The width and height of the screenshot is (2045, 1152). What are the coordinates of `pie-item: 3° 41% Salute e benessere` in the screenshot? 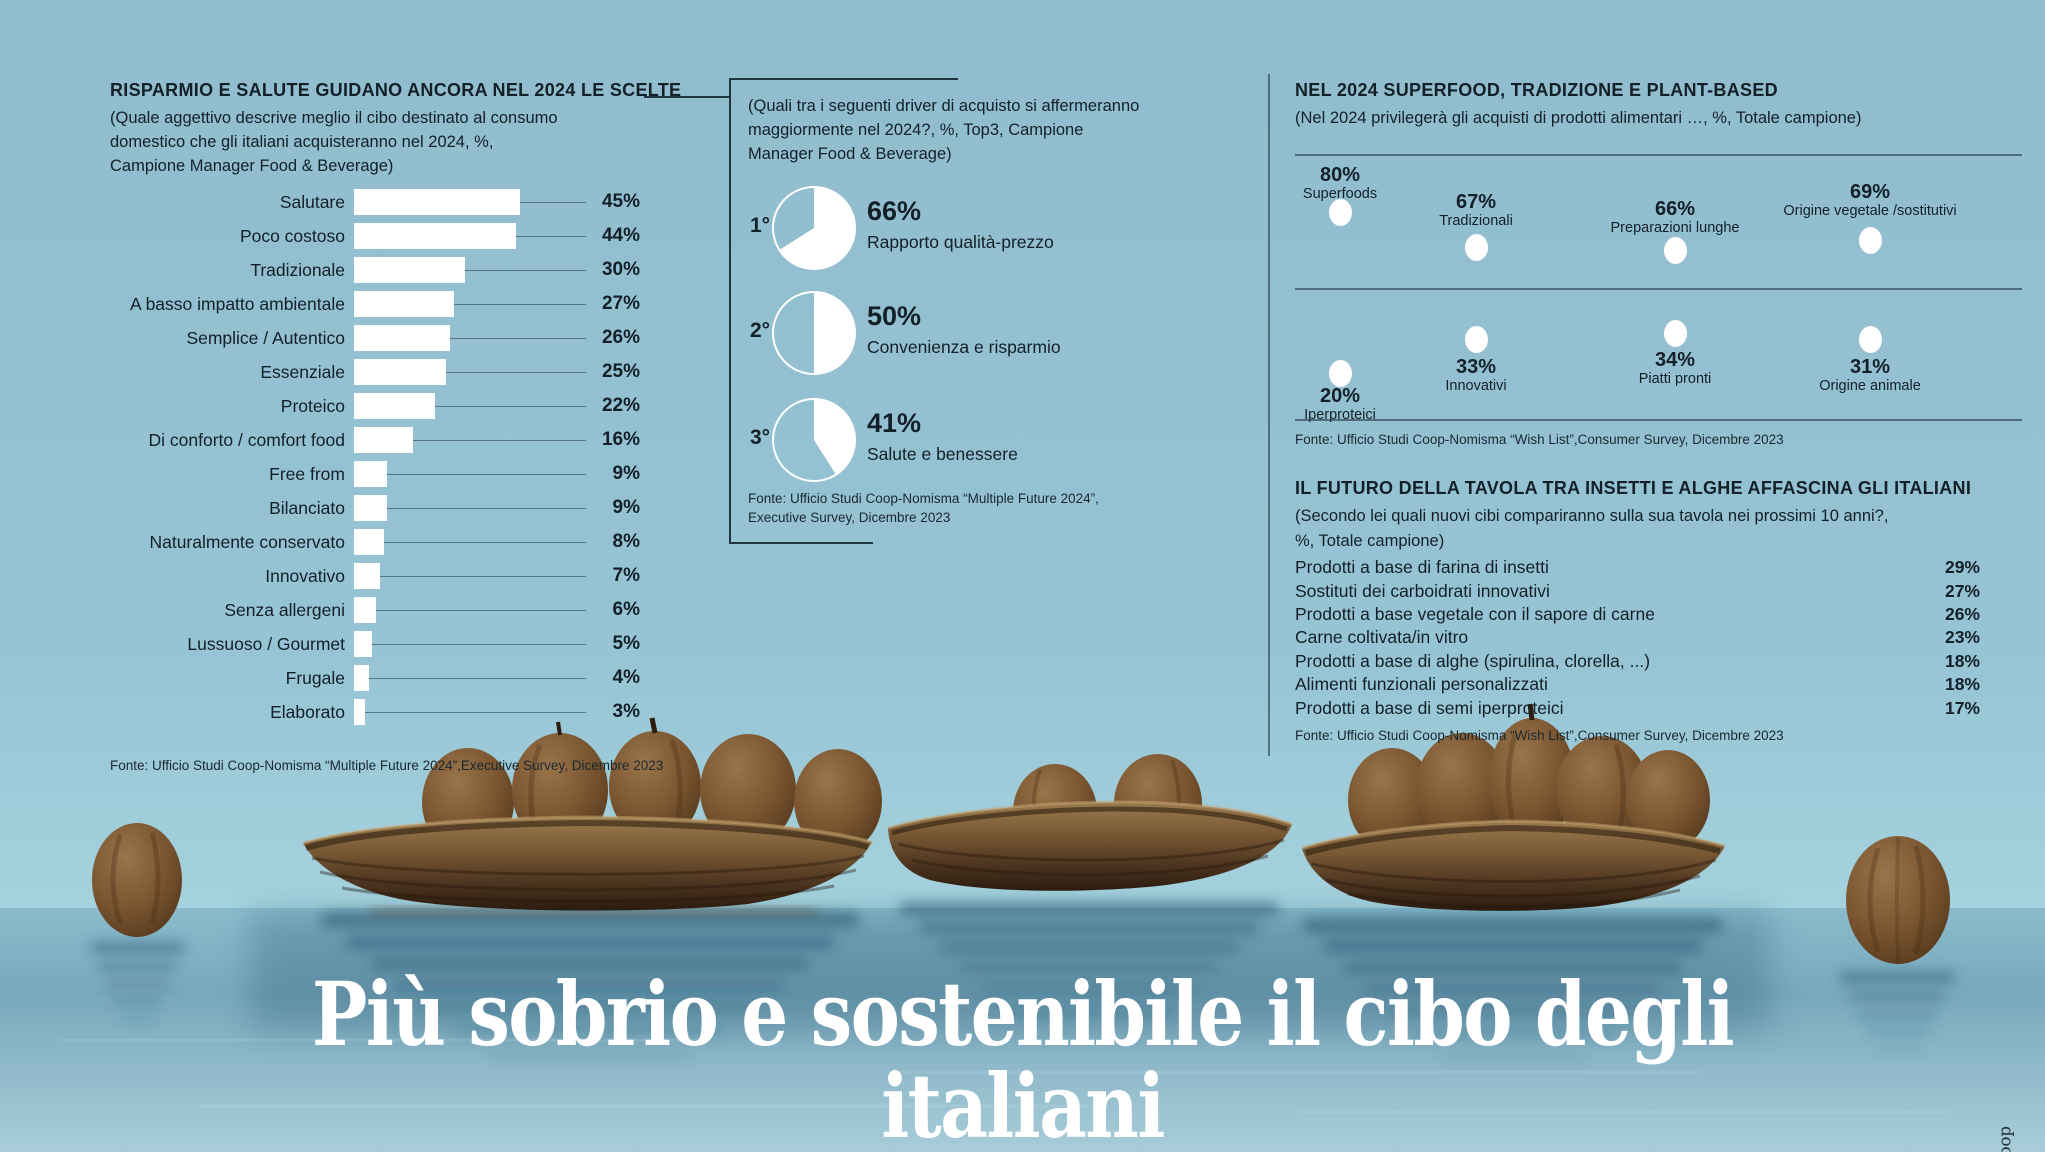 It's located at (958, 440).